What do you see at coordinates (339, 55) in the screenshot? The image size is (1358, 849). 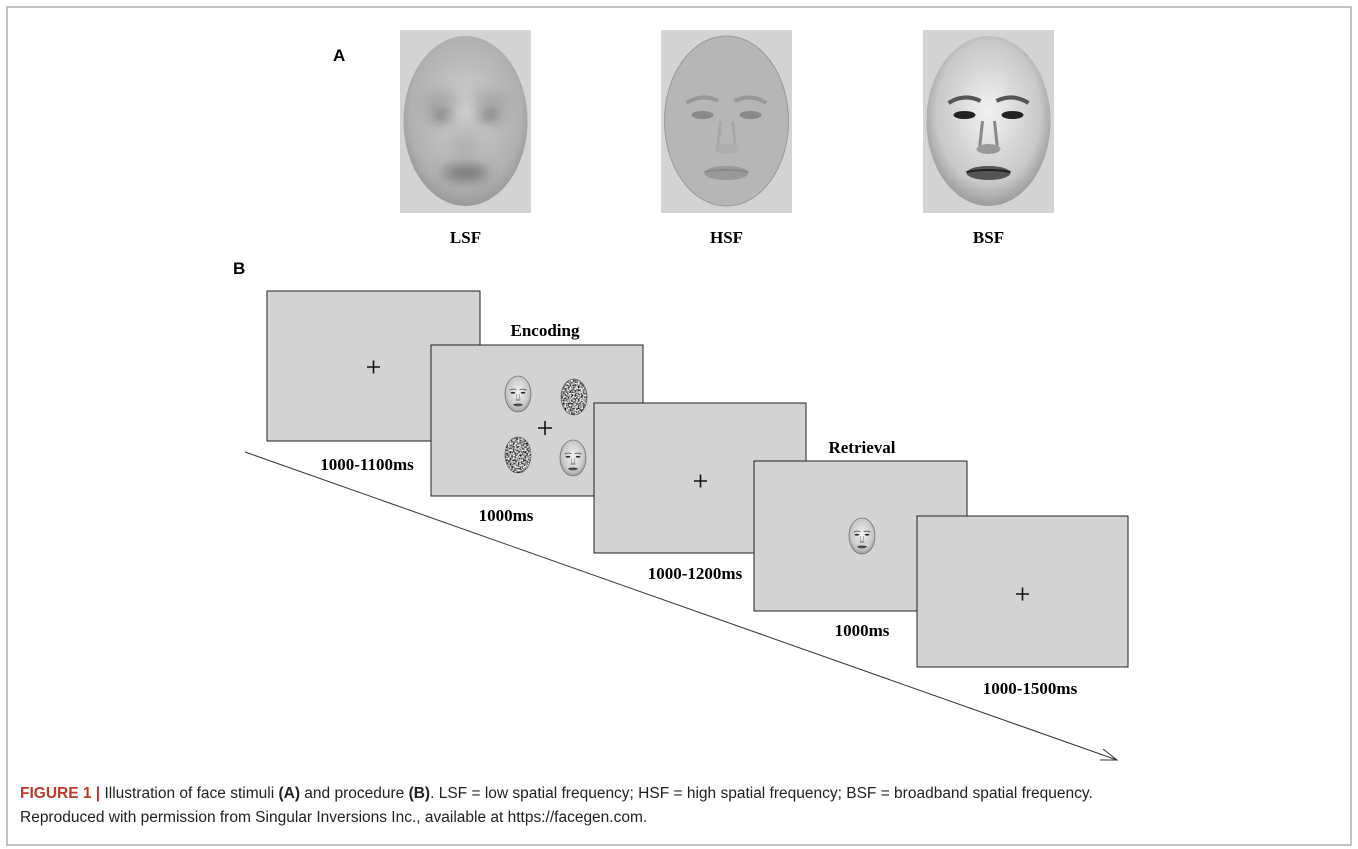 I see `panel-label: A` at bounding box center [339, 55].